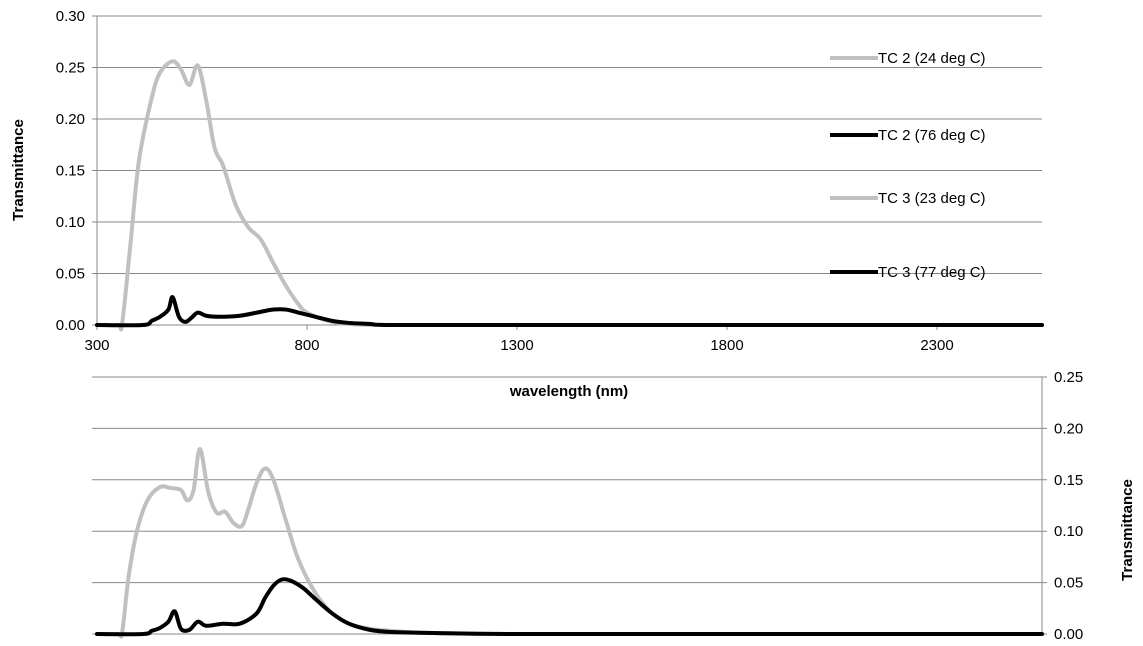  I want to click on legend-label-tc3-23: TC 3 (23 deg C), so click(932, 198).